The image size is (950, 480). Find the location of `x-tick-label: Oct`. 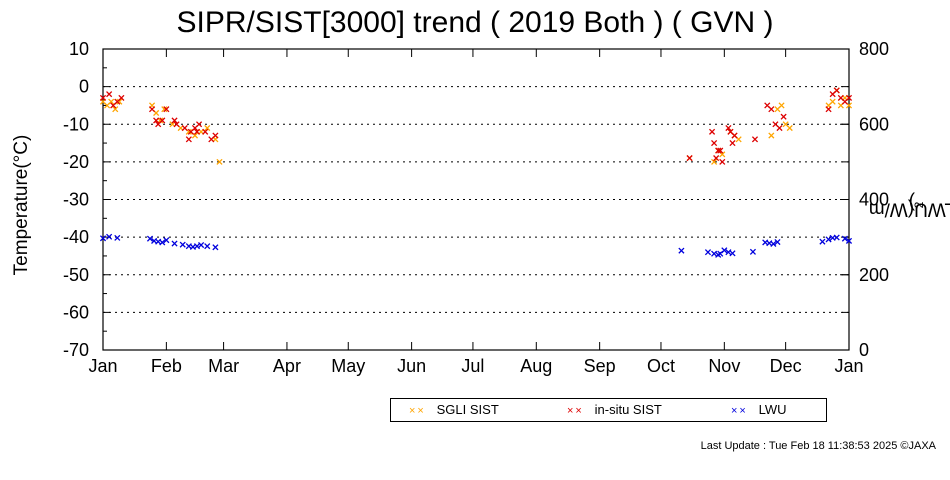

x-tick-label: Oct is located at coordinates (661, 366).